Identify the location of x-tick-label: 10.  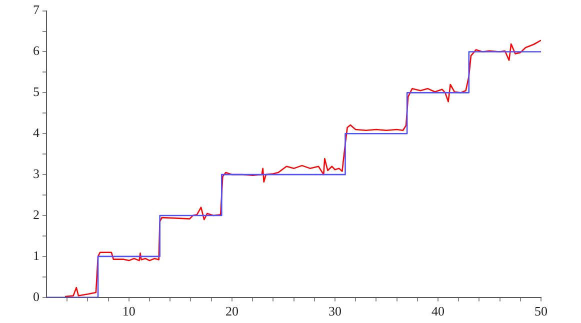
(129, 311).